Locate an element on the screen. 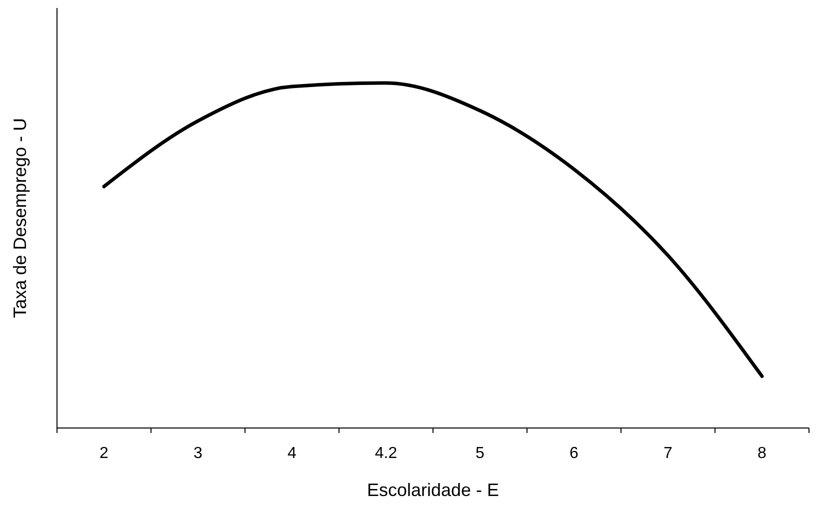 This screenshot has height=514, width=817. x-tick-label: 7 is located at coordinates (668, 453).